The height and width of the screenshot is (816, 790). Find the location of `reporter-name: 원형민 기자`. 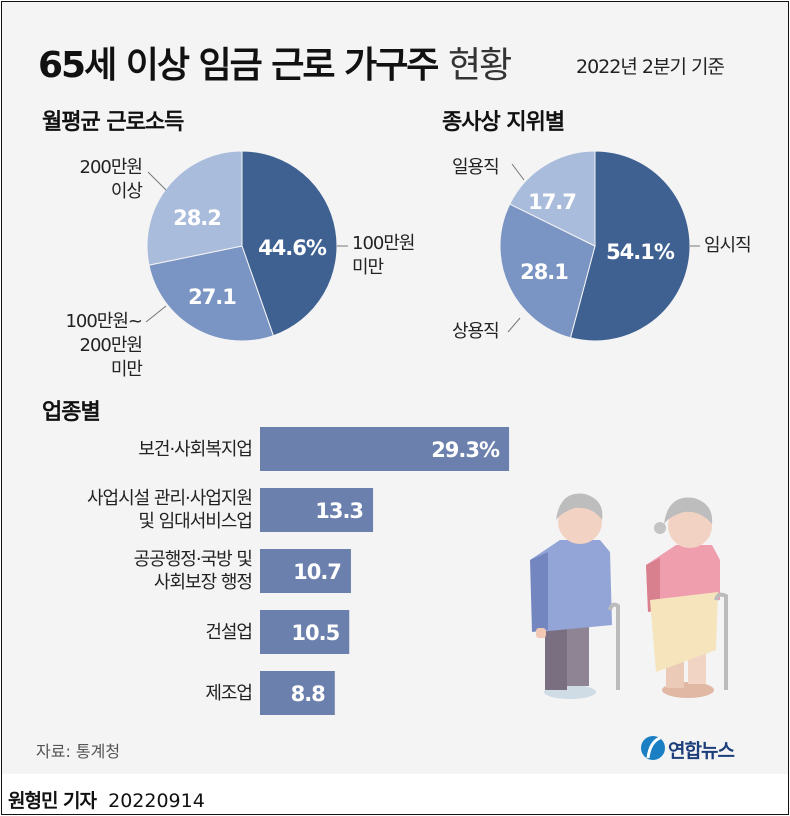

reporter-name: 원형민 기자 is located at coordinates (52, 801).